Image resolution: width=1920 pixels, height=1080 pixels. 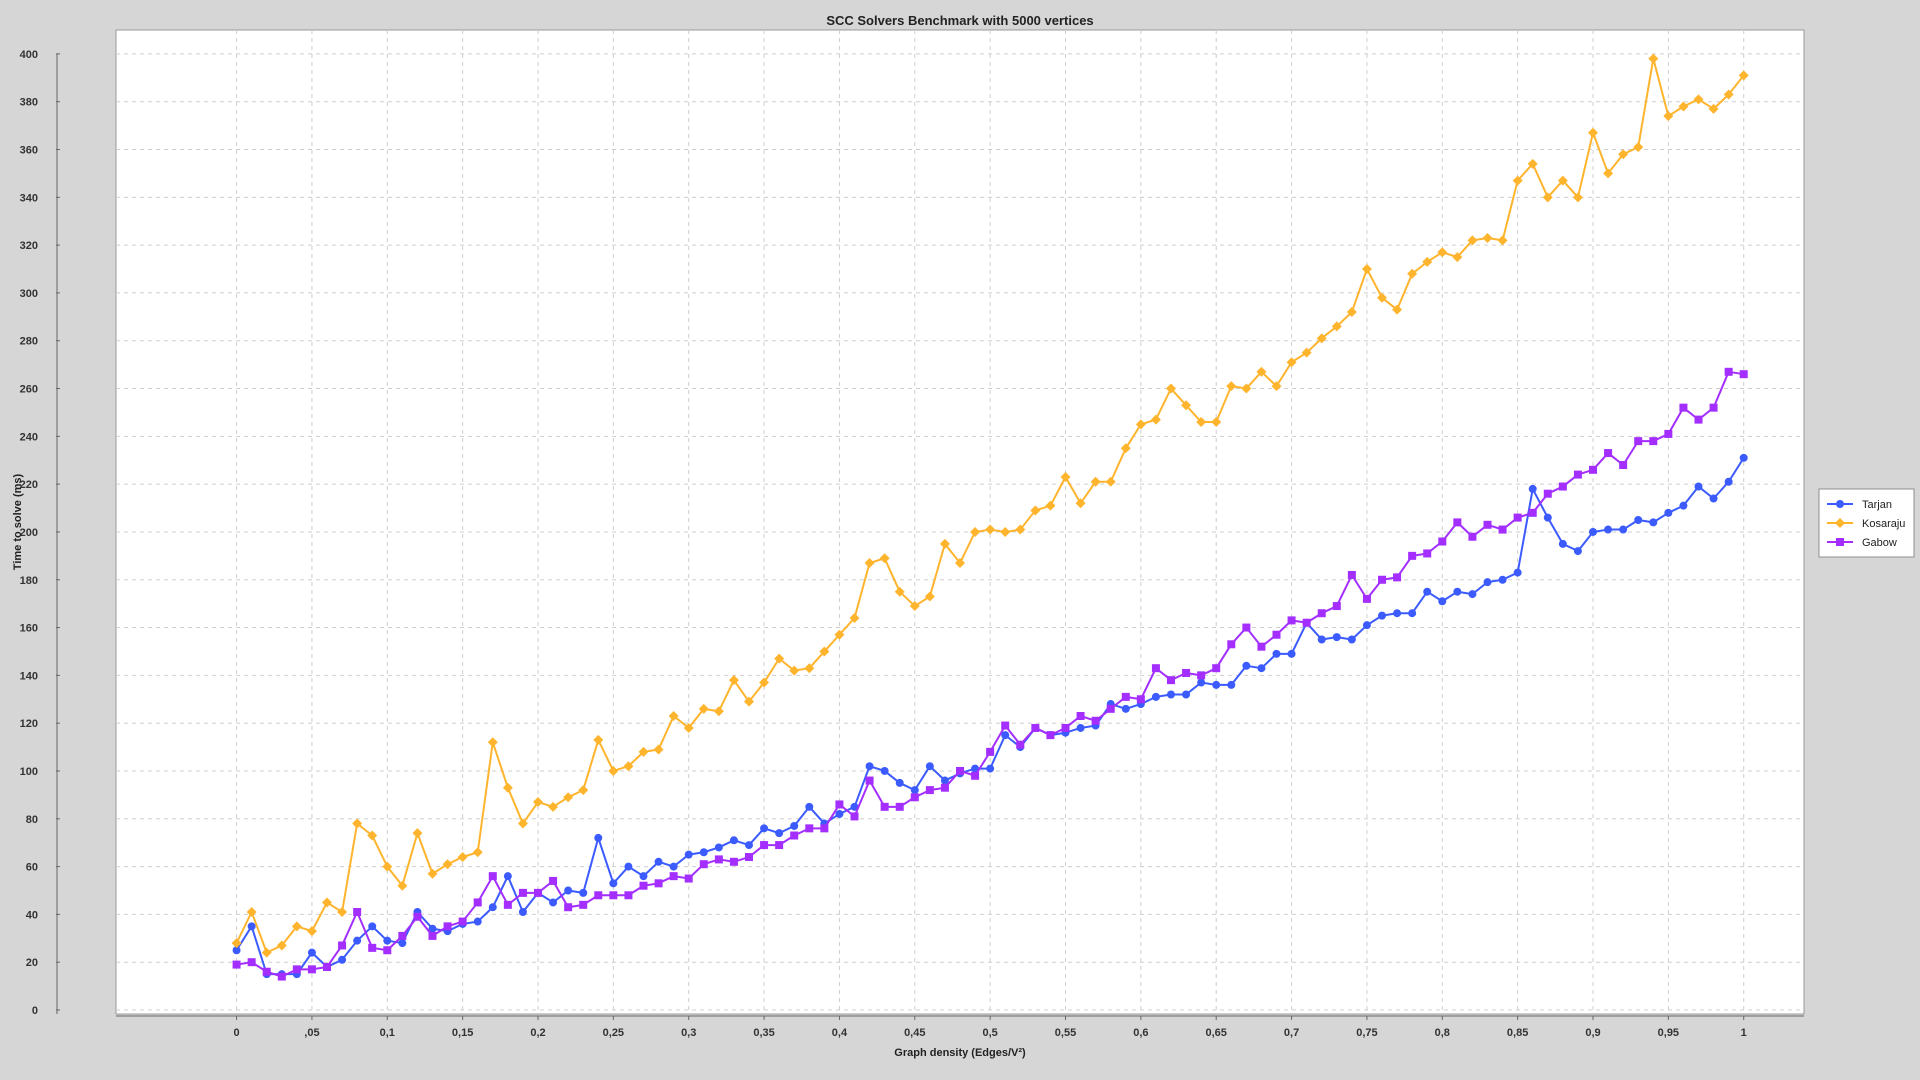 I want to click on x-tick-label: 0,6, so click(x=1140, y=1033).